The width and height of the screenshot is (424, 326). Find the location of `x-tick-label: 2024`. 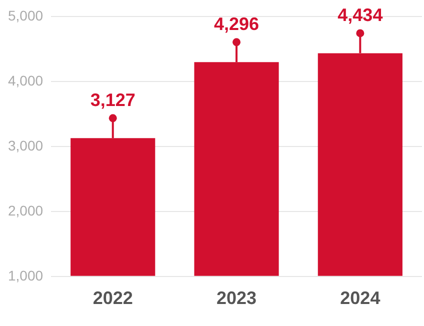

x-tick-label: 2024 is located at coordinates (360, 298).